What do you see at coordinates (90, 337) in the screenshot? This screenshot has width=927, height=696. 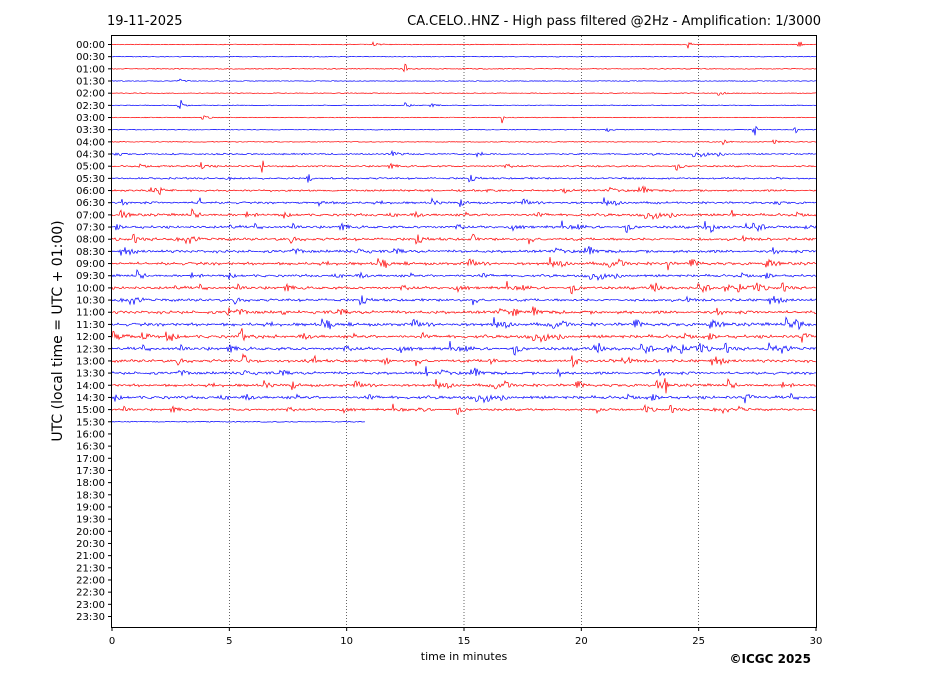 I see `row-label: 12:00` at bounding box center [90, 337].